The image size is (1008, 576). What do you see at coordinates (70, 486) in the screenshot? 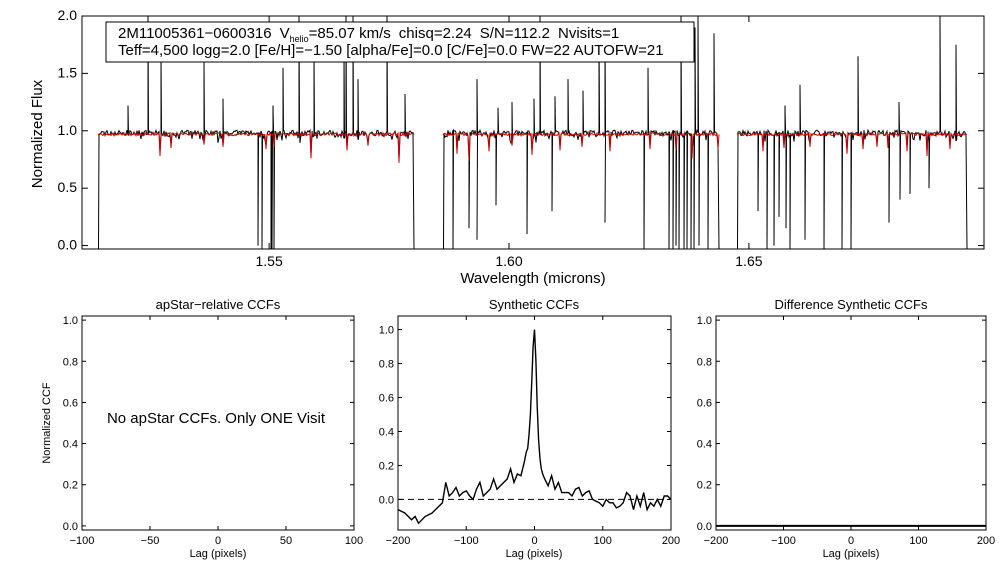
I see `apstar-ccf-ytick-label: 0.2` at bounding box center [70, 486].